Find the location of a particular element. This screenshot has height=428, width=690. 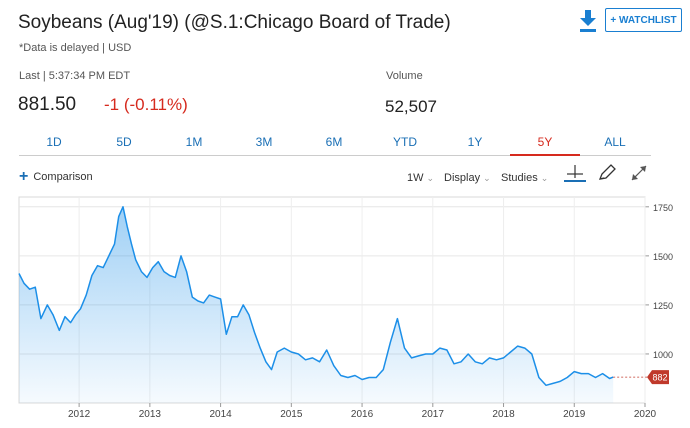

interval-dropdown: 1W ⌄ is located at coordinates (420, 178).